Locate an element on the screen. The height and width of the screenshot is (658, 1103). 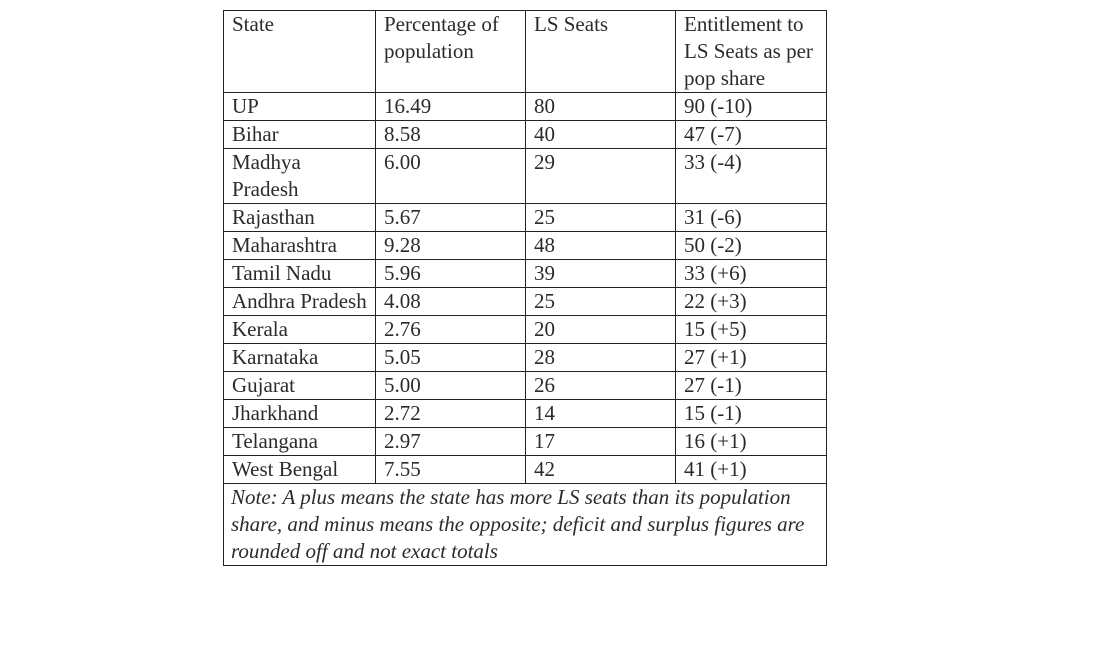
percentage-cell: 5.96 is located at coordinates (450, 273).